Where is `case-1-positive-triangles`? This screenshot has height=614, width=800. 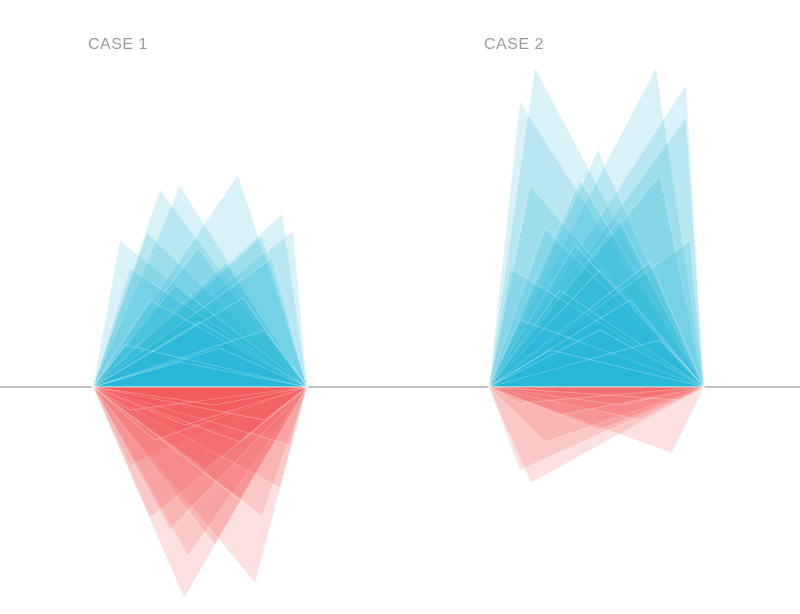
case-1-positive-triangles is located at coordinates (200, 281).